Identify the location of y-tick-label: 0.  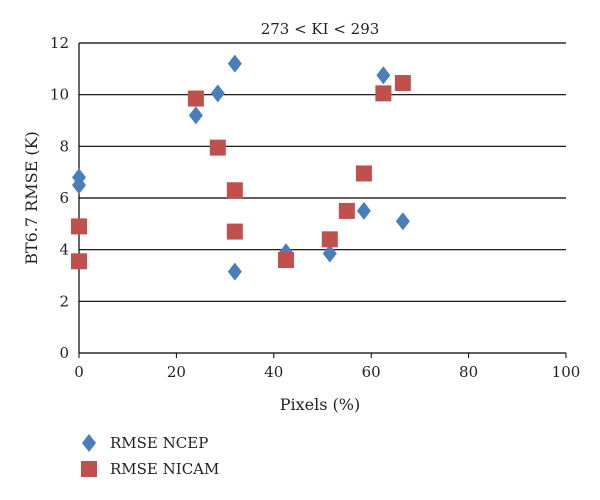
(64, 353).